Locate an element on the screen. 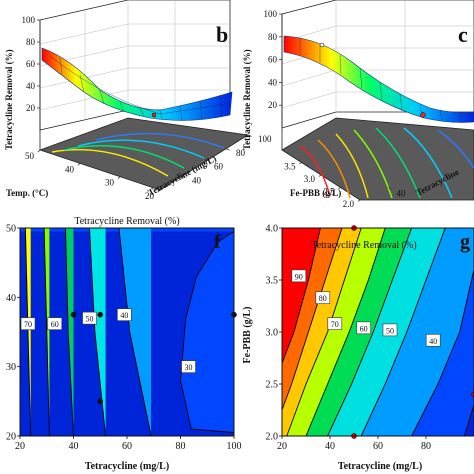  panel-g-level-label-1: 80 is located at coordinates (323, 298).